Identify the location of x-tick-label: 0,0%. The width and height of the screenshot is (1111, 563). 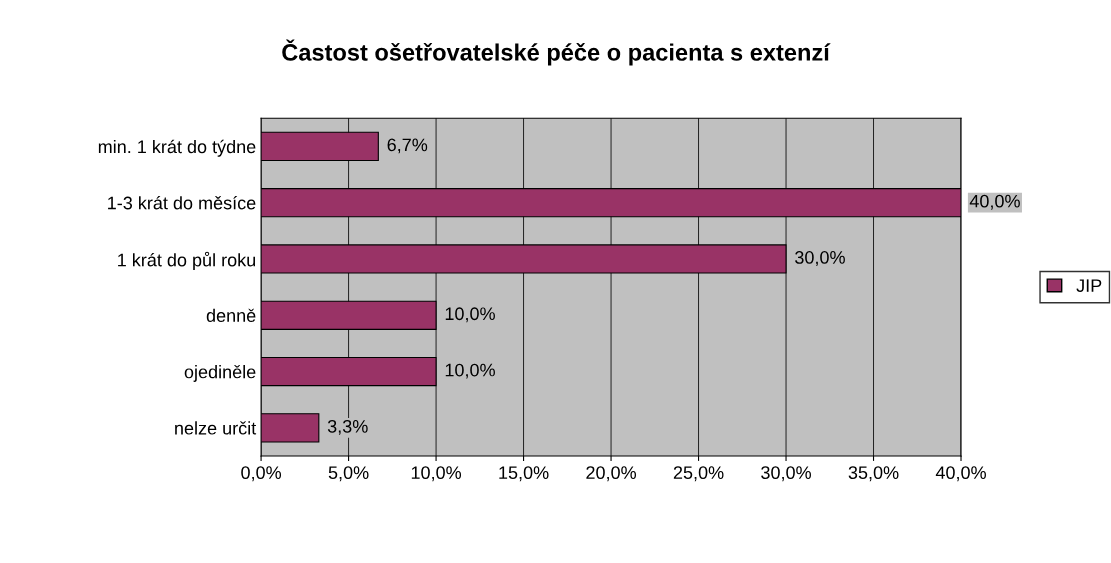
(261, 474).